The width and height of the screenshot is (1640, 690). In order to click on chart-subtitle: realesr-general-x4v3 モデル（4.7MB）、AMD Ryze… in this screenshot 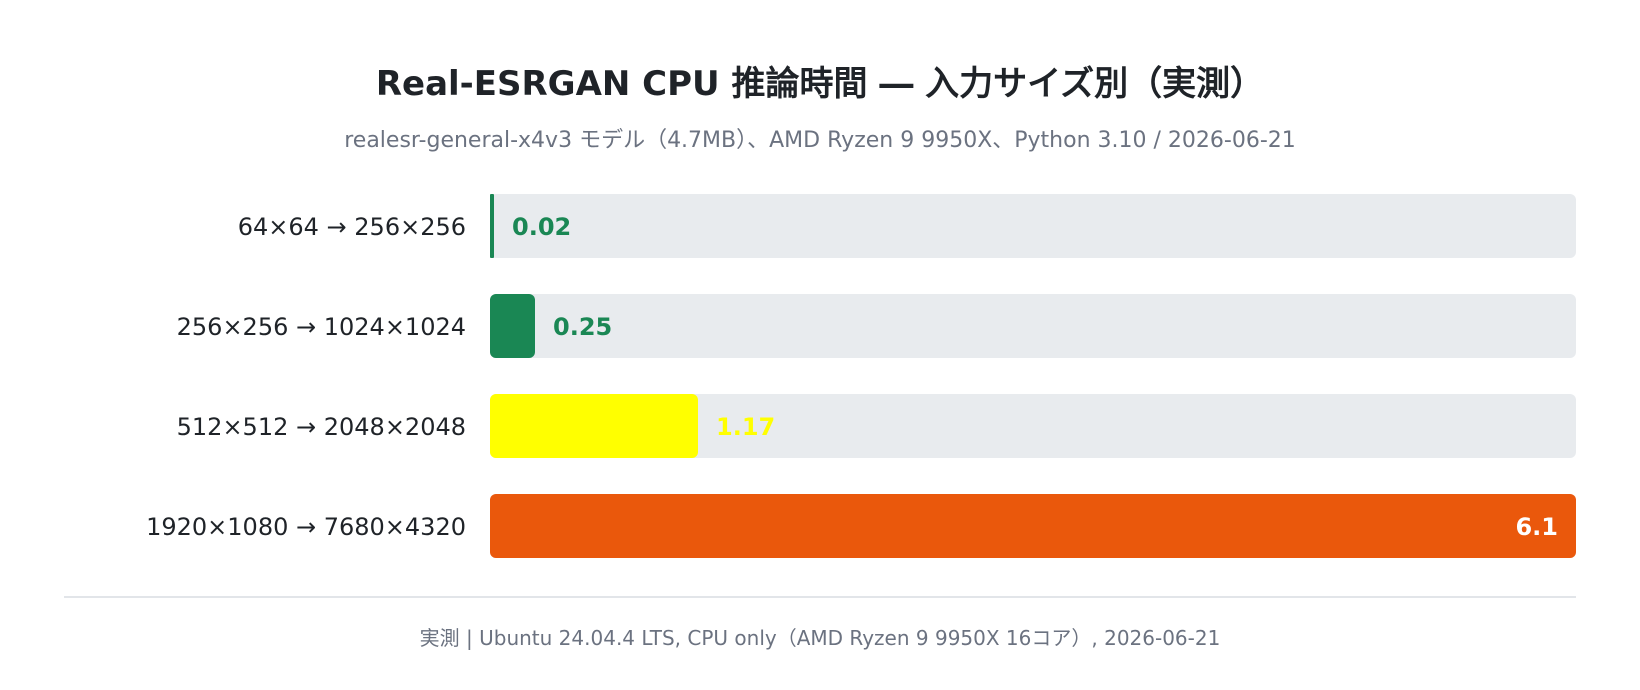, I will do `click(820, 140)`.